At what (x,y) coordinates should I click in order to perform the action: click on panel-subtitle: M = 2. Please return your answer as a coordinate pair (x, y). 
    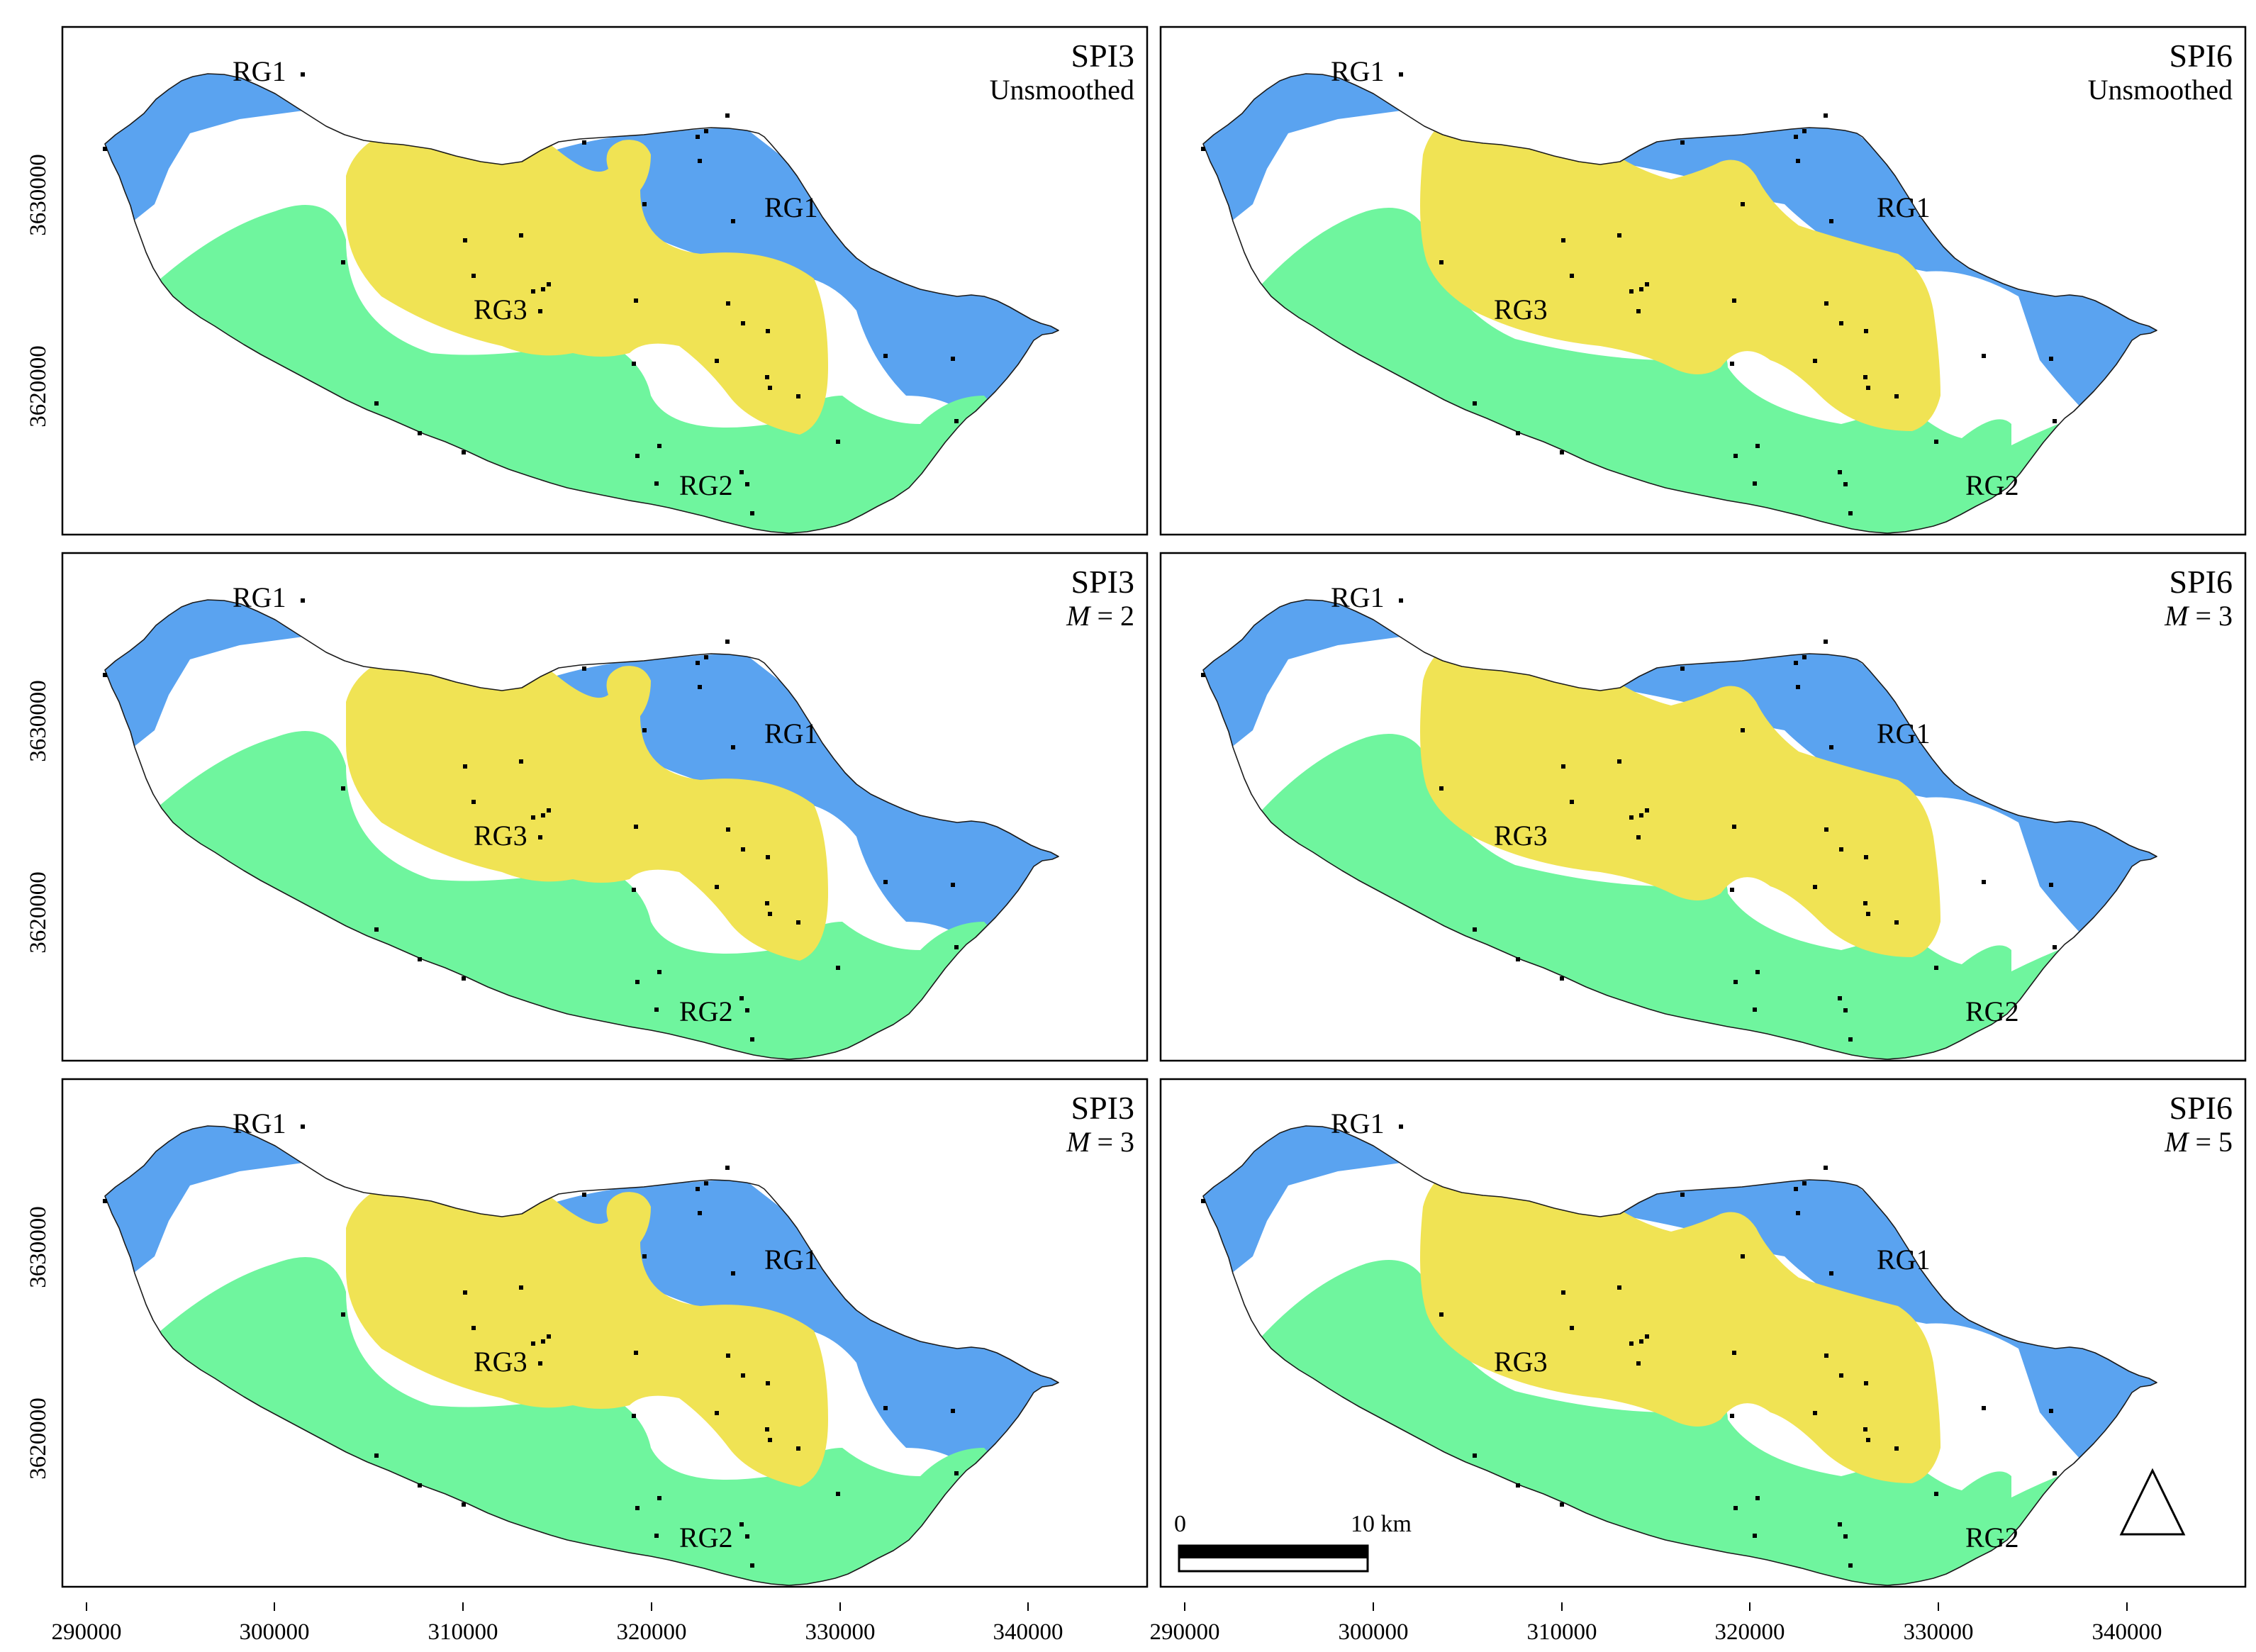
    Looking at the image, I should click on (1100, 616).